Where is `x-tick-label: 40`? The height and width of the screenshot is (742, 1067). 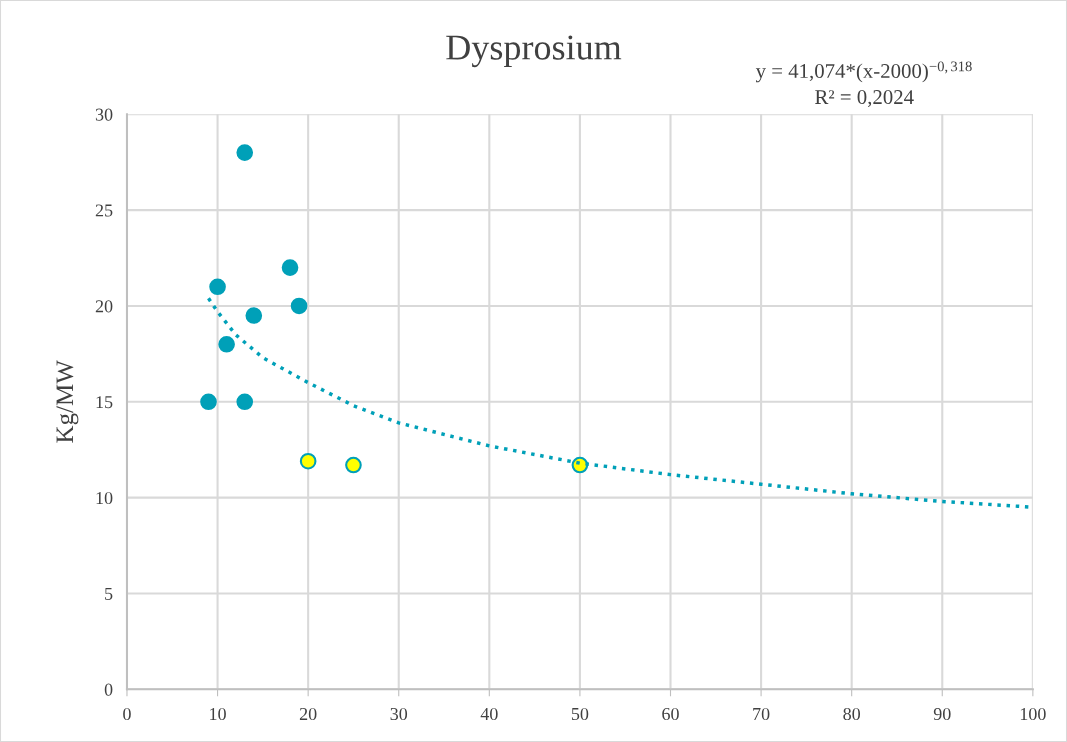
x-tick-label: 40 is located at coordinates (489, 714).